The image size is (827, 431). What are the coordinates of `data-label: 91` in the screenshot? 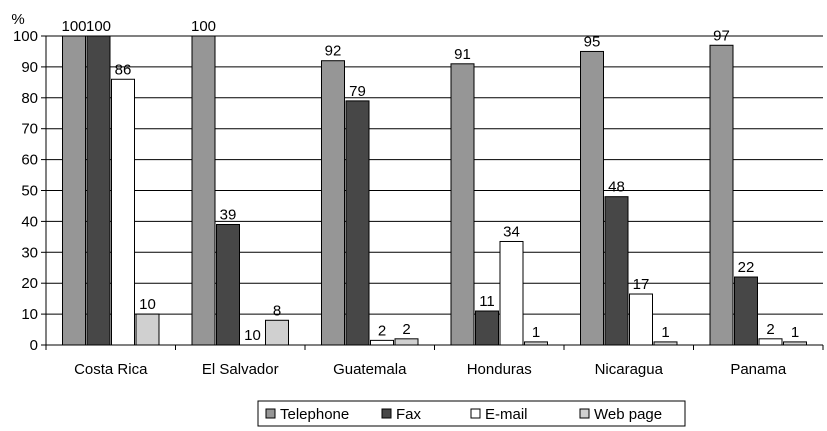 It's located at (462, 54).